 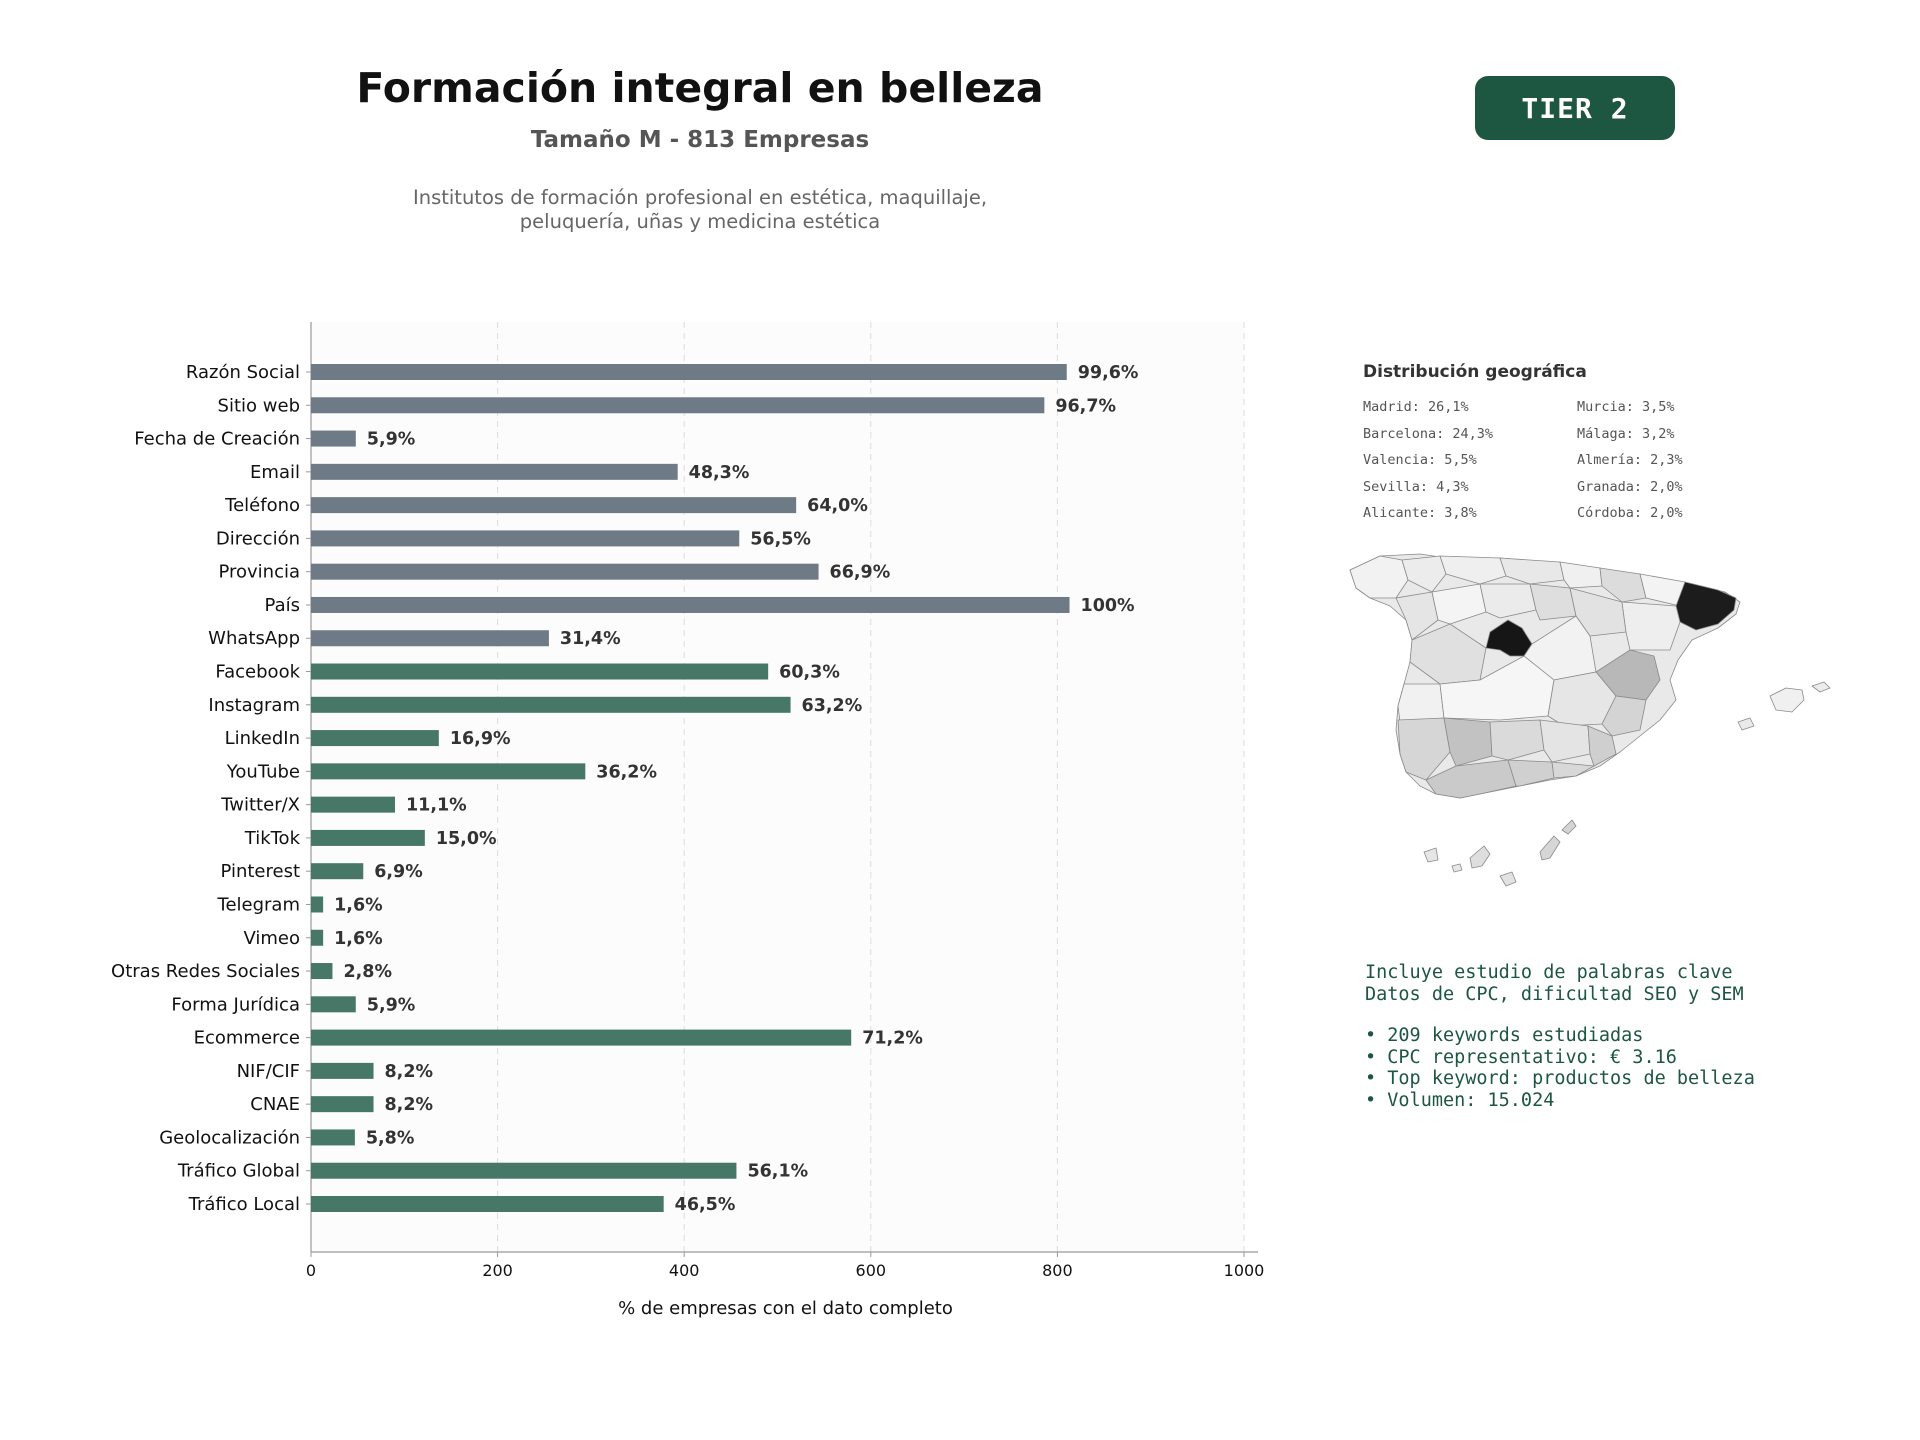 What do you see at coordinates (1630, 460) in the screenshot?
I see `geo-item: Almería: 2,3%` at bounding box center [1630, 460].